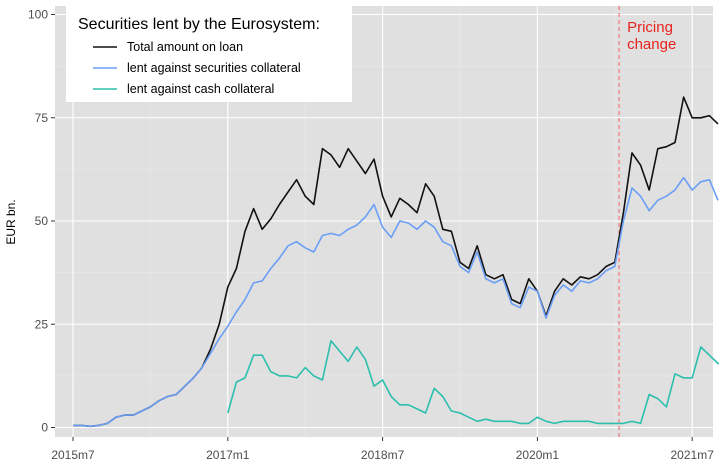 Image resolution: width=719 pixels, height=467 pixels. I want to click on legend-label-securities: lent against securities collateral, so click(214, 68).